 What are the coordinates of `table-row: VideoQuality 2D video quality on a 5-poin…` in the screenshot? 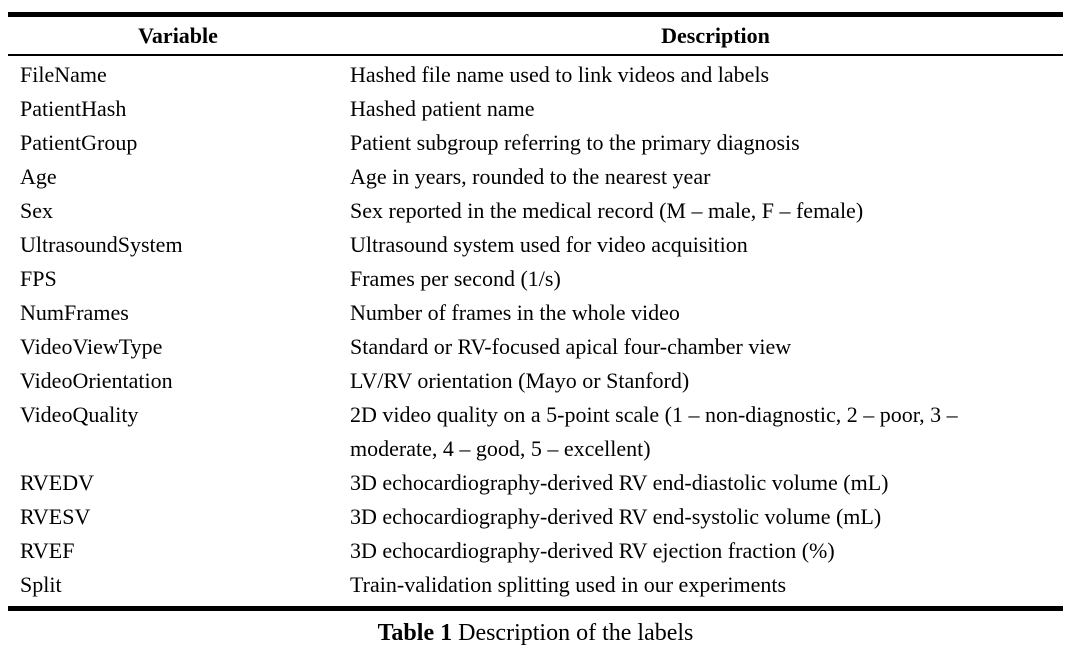 It's located at (535, 432).